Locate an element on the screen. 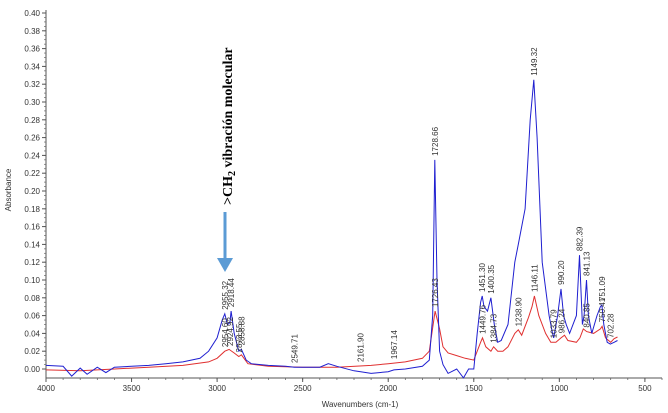 This screenshot has height=413, width=668. peak-label: 1149.32 is located at coordinates (534, 61).